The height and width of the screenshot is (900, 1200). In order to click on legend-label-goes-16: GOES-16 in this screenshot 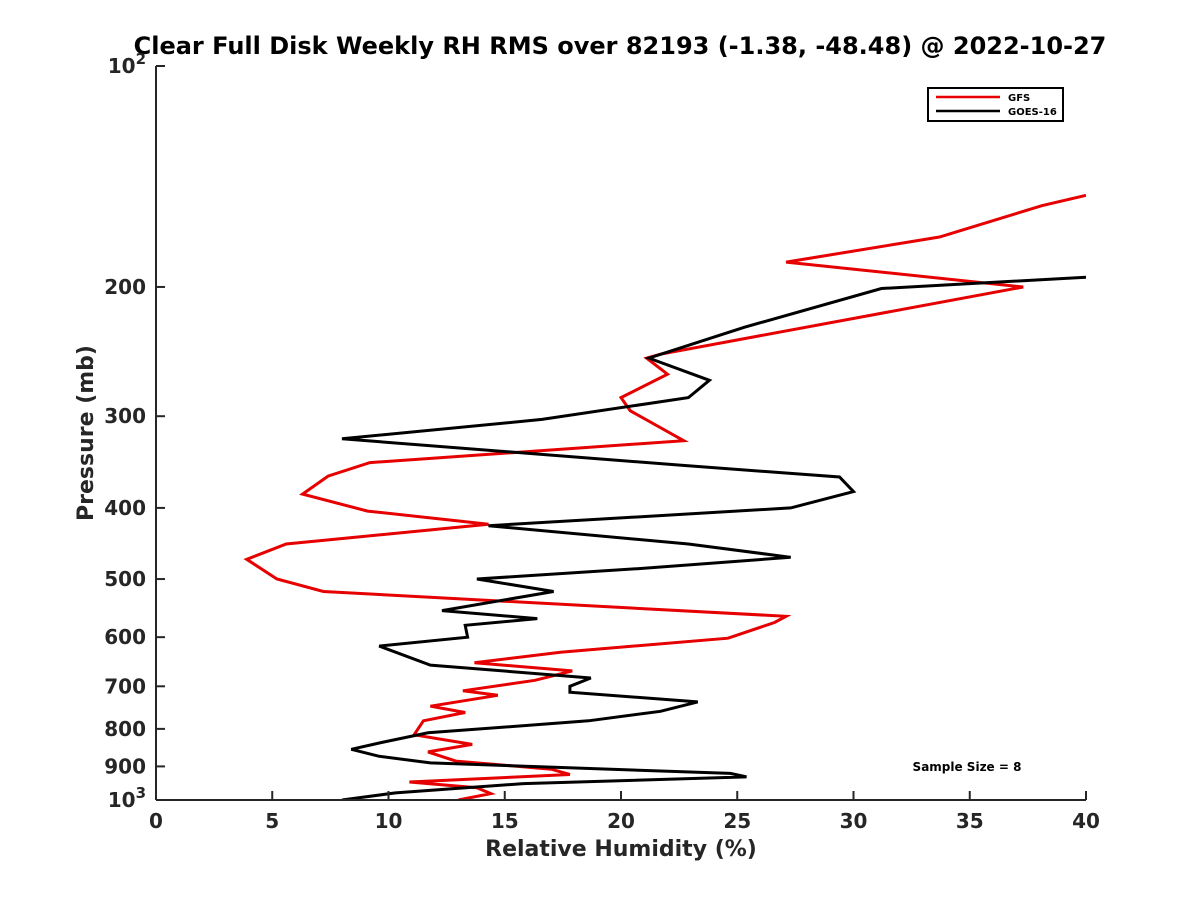, I will do `click(1032, 112)`.